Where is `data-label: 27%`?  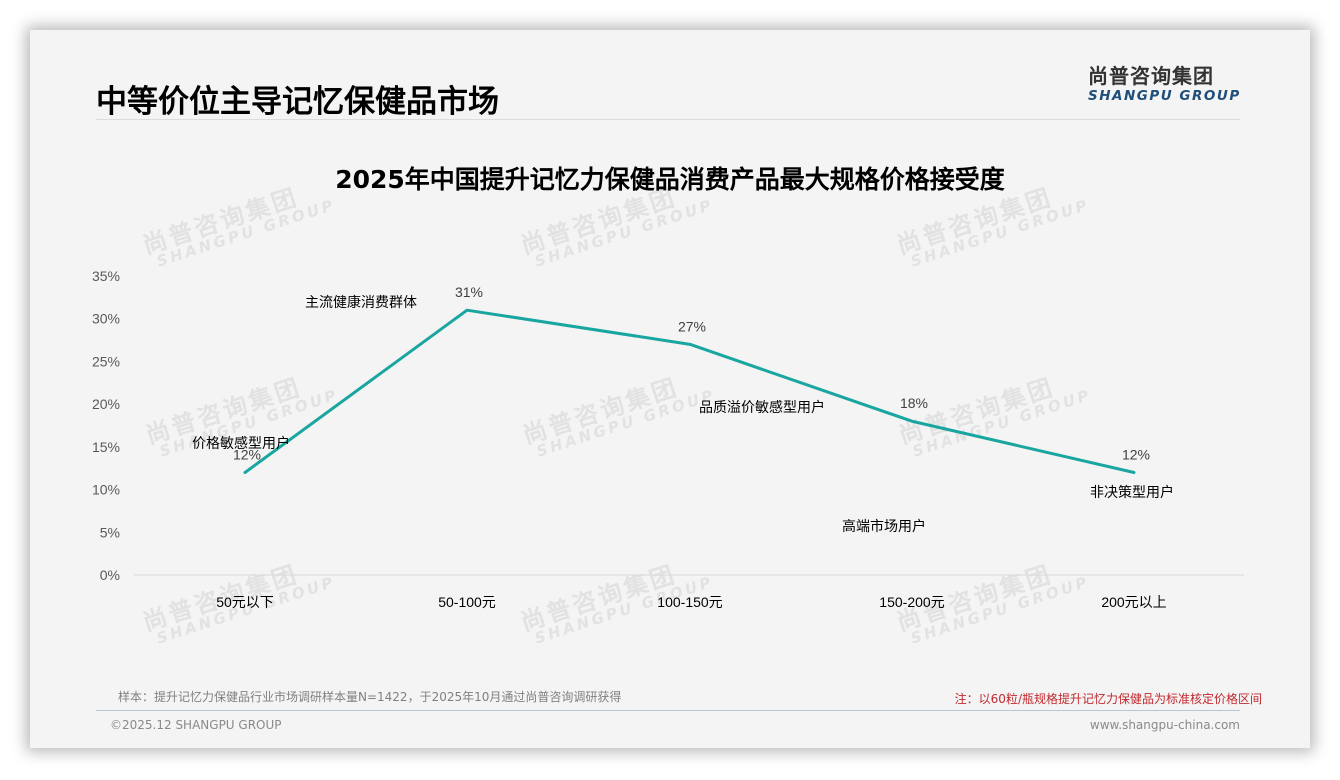 data-label: 27% is located at coordinates (692, 326).